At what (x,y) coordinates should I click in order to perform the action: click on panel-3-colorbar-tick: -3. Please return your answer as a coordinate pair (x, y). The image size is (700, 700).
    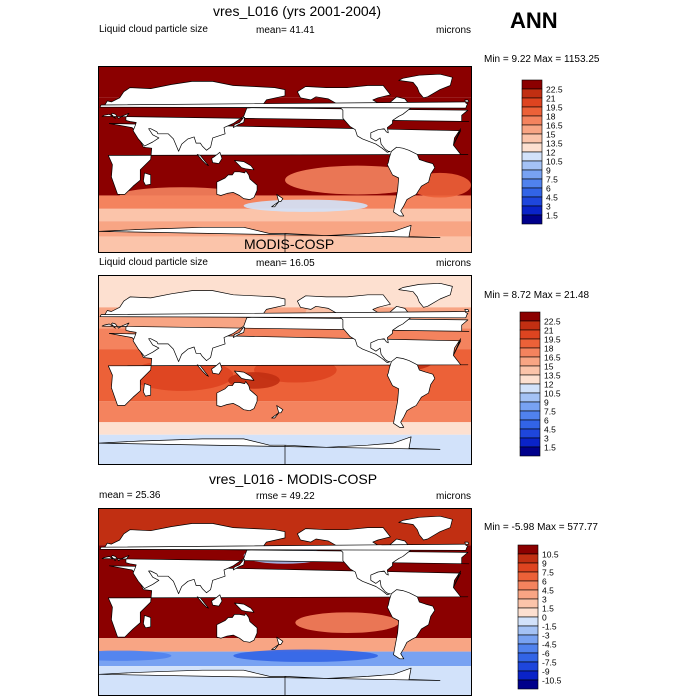
    Looking at the image, I should click on (546, 636).